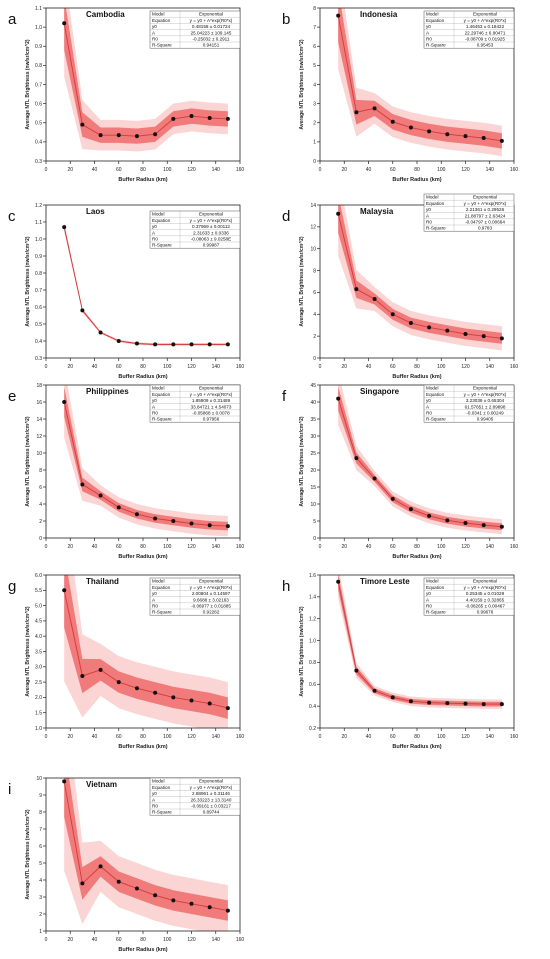 The width and height of the screenshot is (550, 959). What do you see at coordinates (485, 612) in the screenshot?
I see `fit-table-value: 0.99676` at bounding box center [485, 612].